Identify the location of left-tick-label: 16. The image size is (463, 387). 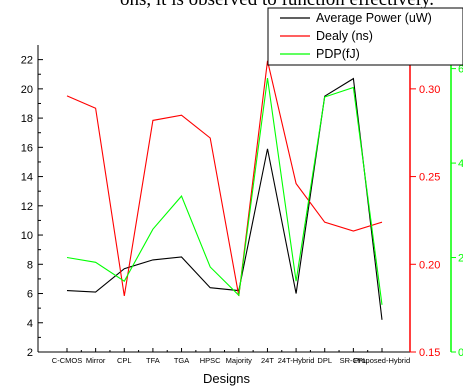
(27, 148).